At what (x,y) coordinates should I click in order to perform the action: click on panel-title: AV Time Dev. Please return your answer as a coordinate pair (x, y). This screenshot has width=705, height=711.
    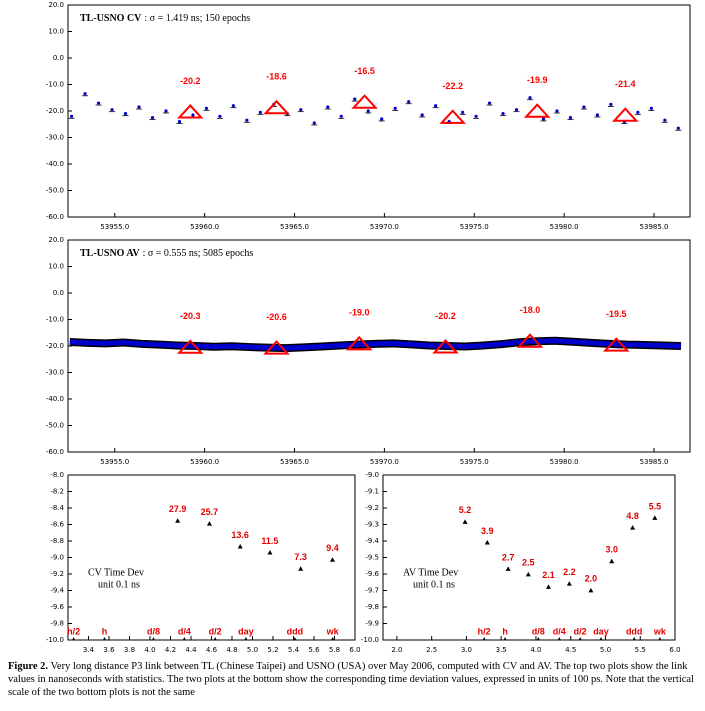
    Looking at the image, I should click on (430, 572).